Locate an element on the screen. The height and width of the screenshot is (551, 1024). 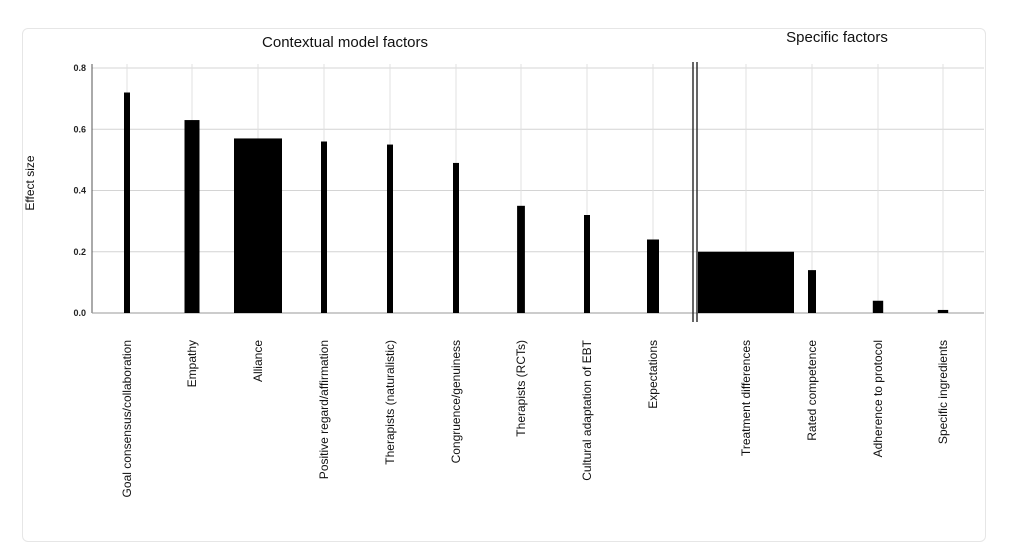
bar-therapists-naturalistic is located at coordinates (390, 228).